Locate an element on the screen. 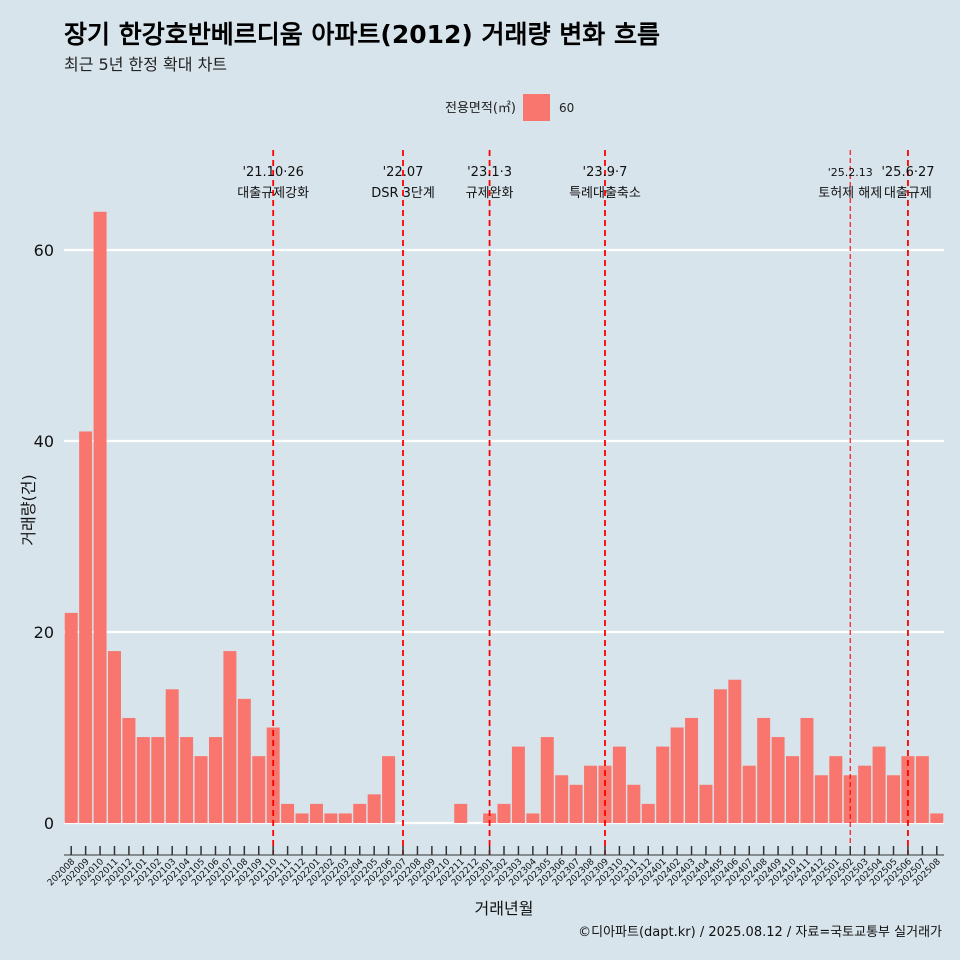  legend-title: 전용면적(㎡) is located at coordinates (480, 108).